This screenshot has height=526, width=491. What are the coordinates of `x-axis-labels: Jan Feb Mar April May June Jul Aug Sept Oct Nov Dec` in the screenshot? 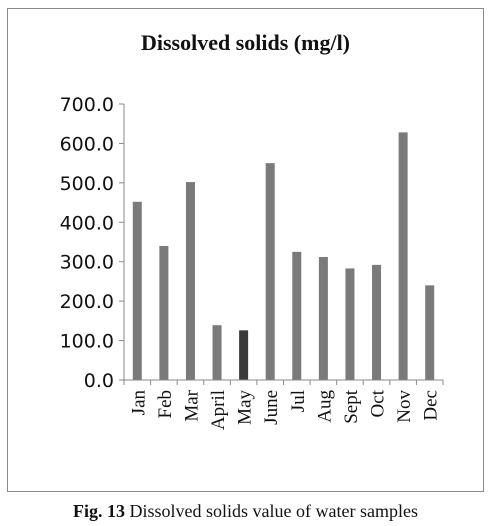 It's located at (284, 409).